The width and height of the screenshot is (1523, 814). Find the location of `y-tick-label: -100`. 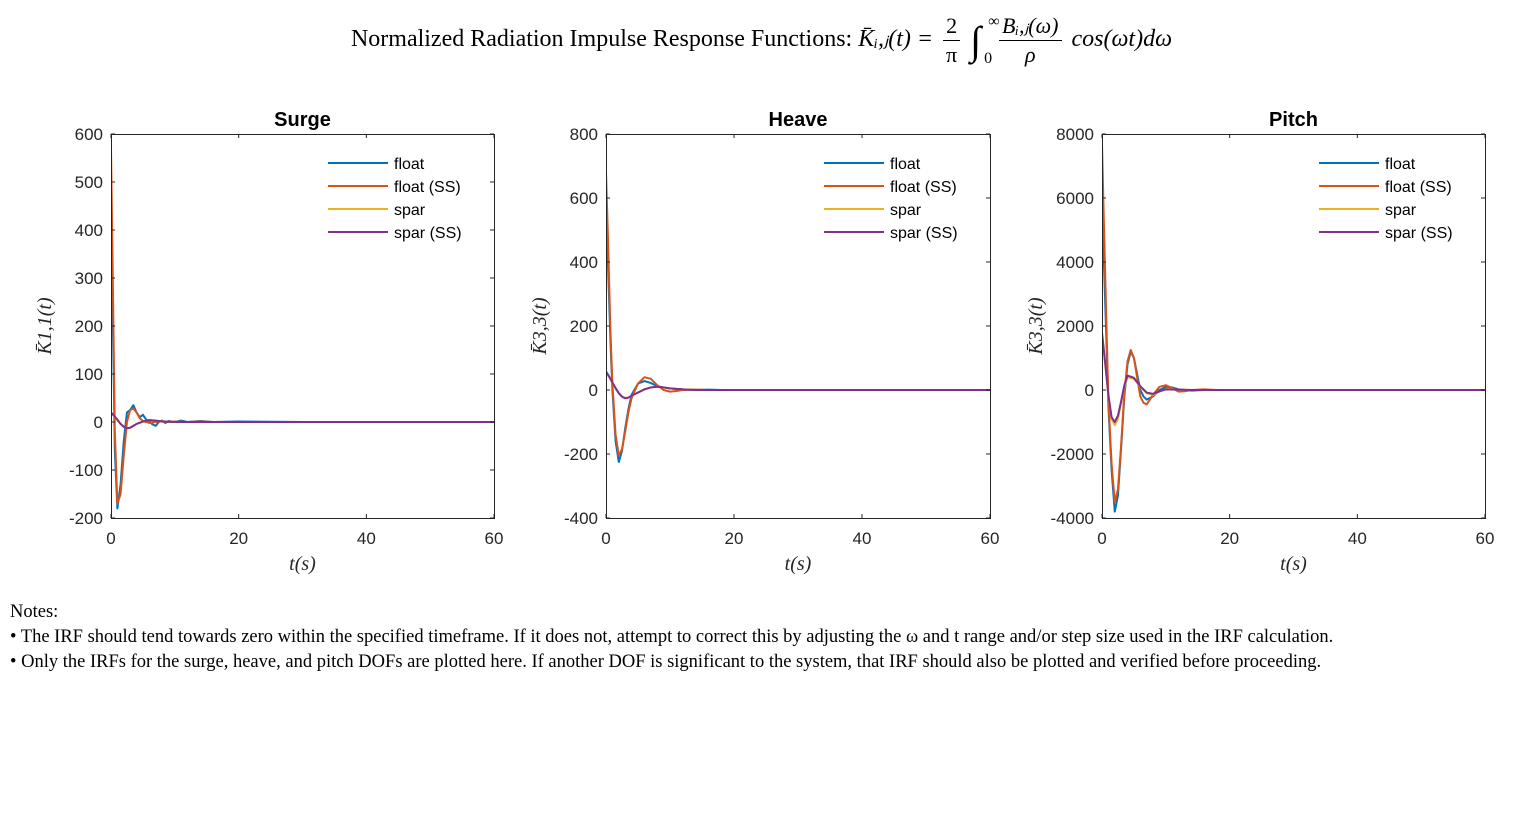

y-tick-label: -100 is located at coordinates (86, 470).